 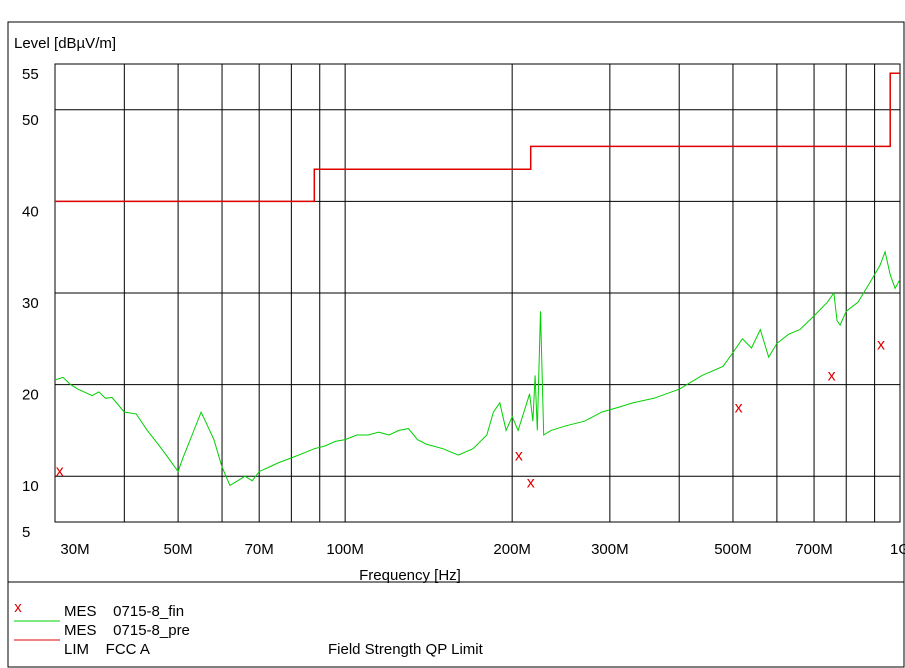 What do you see at coordinates (107, 649) in the screenshot?
I see `legend-label: LIM FCC A` at bounding box center [107, 649].